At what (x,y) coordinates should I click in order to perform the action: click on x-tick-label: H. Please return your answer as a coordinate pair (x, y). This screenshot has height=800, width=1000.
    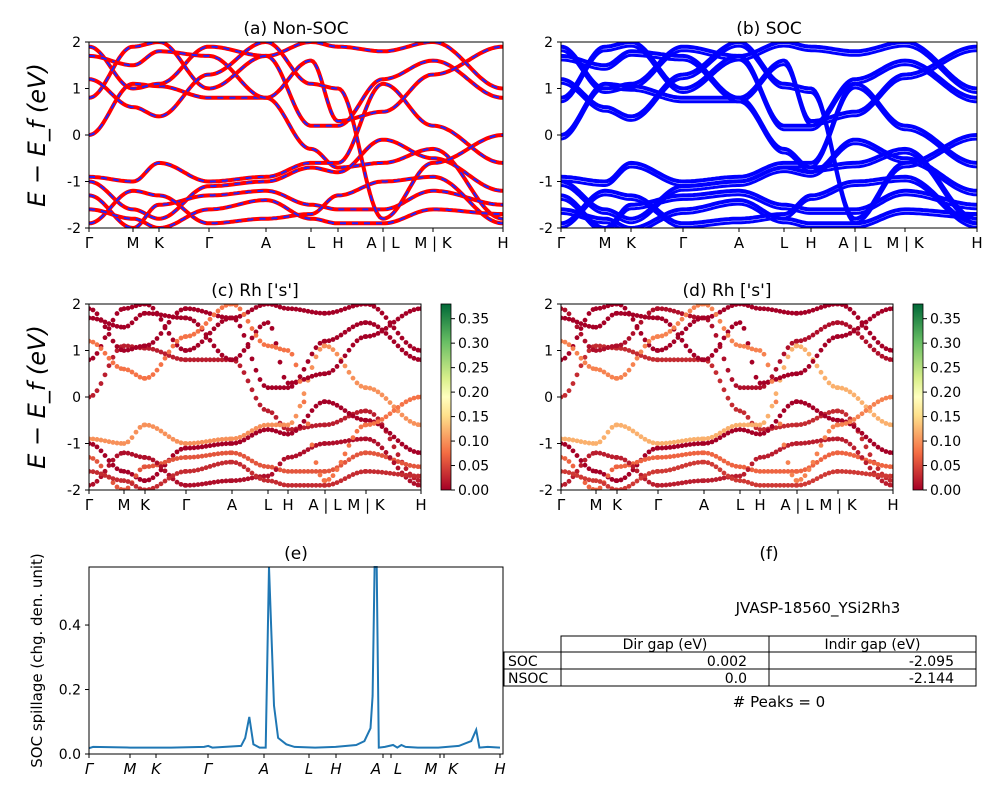
    Looking at the image, I should click on (892, 505).